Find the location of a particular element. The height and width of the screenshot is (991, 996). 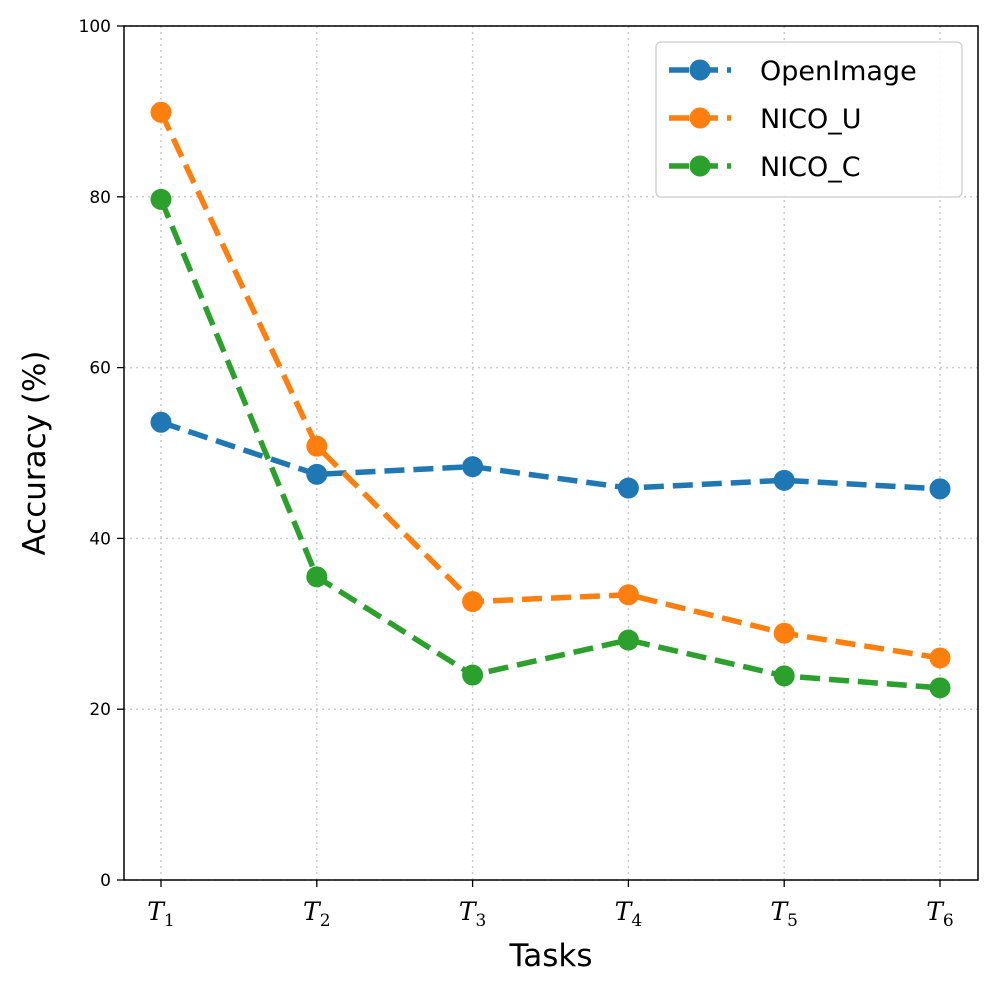

y-tick-label: 40 is located at coordinates (100, 539).